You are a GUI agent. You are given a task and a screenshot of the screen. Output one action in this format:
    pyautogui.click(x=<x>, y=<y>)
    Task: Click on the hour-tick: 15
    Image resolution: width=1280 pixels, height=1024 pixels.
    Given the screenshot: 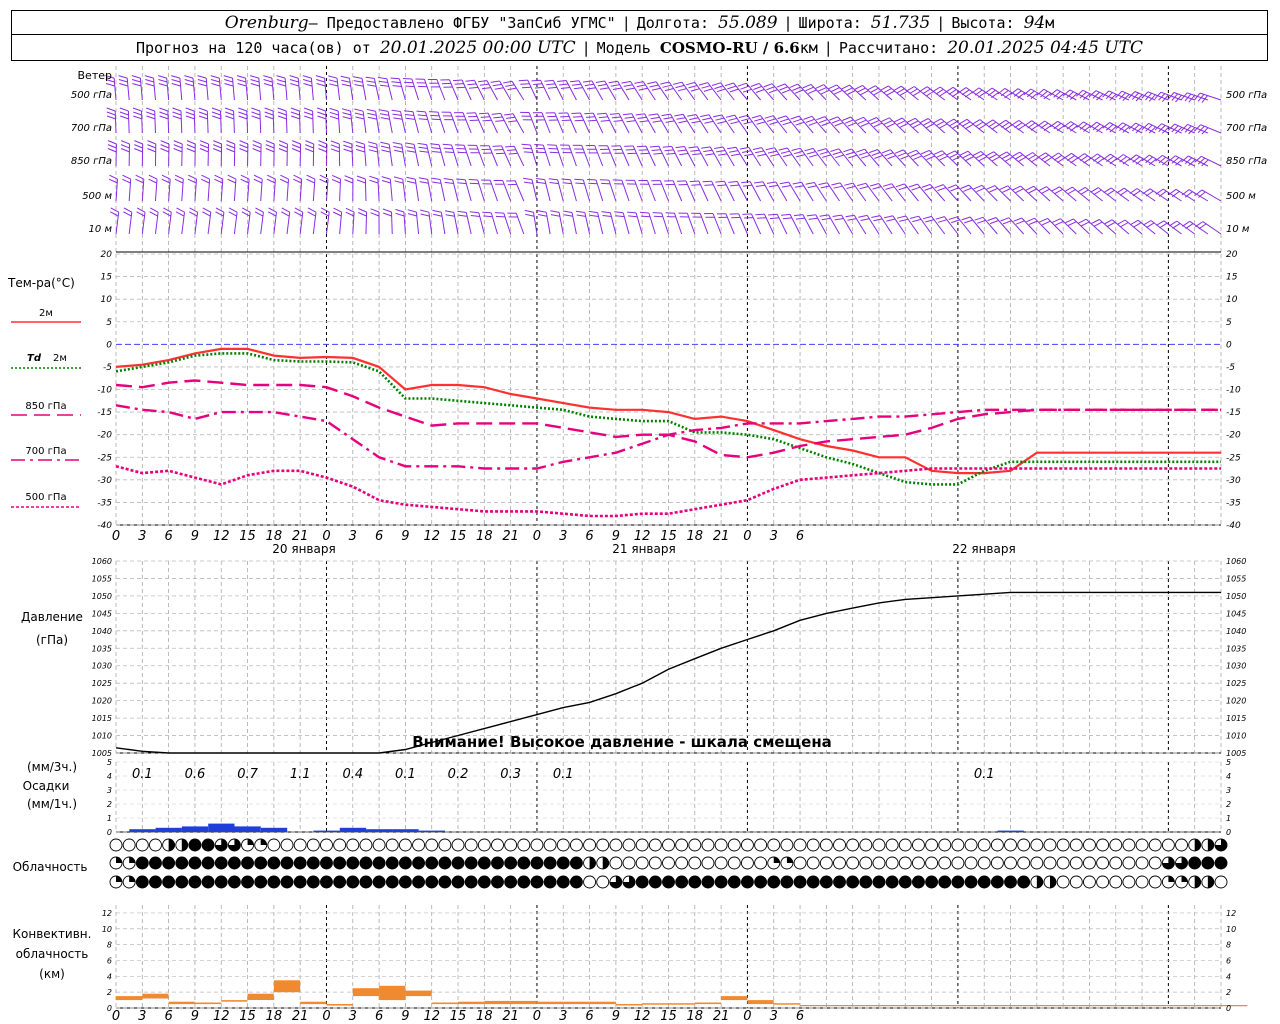 What is the action you would take?
    pyautogui.click(x=458, y=1016)
    